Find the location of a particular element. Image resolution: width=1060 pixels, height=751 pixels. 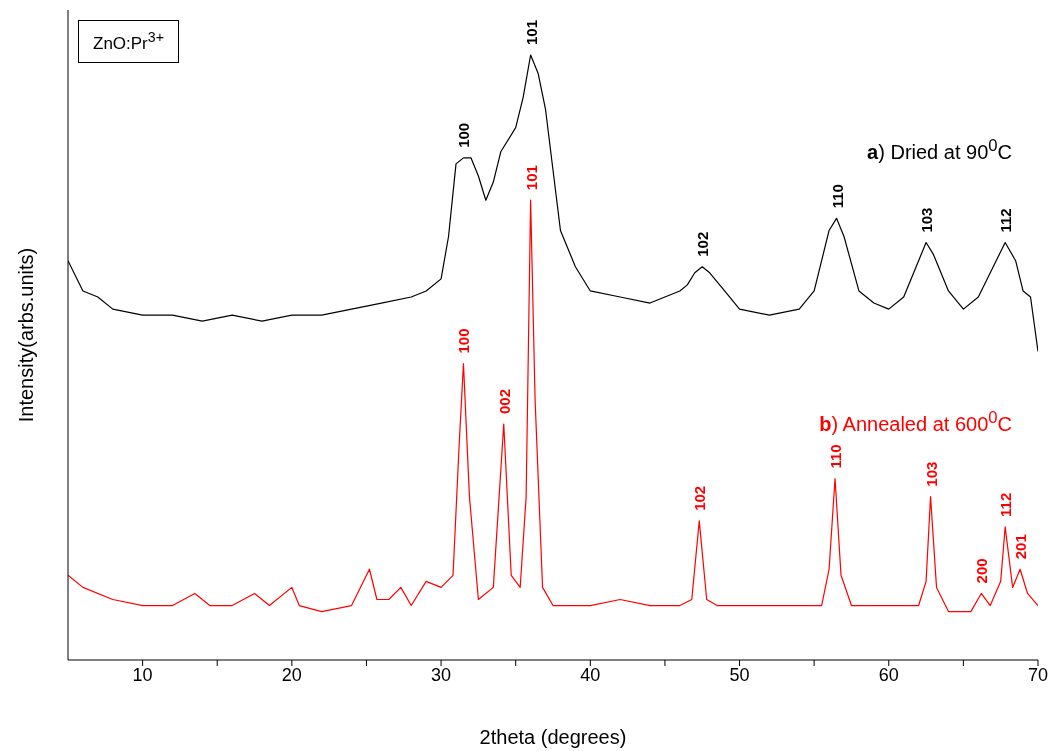

x-tick-label: 30 is located at coordinates (441, 674).